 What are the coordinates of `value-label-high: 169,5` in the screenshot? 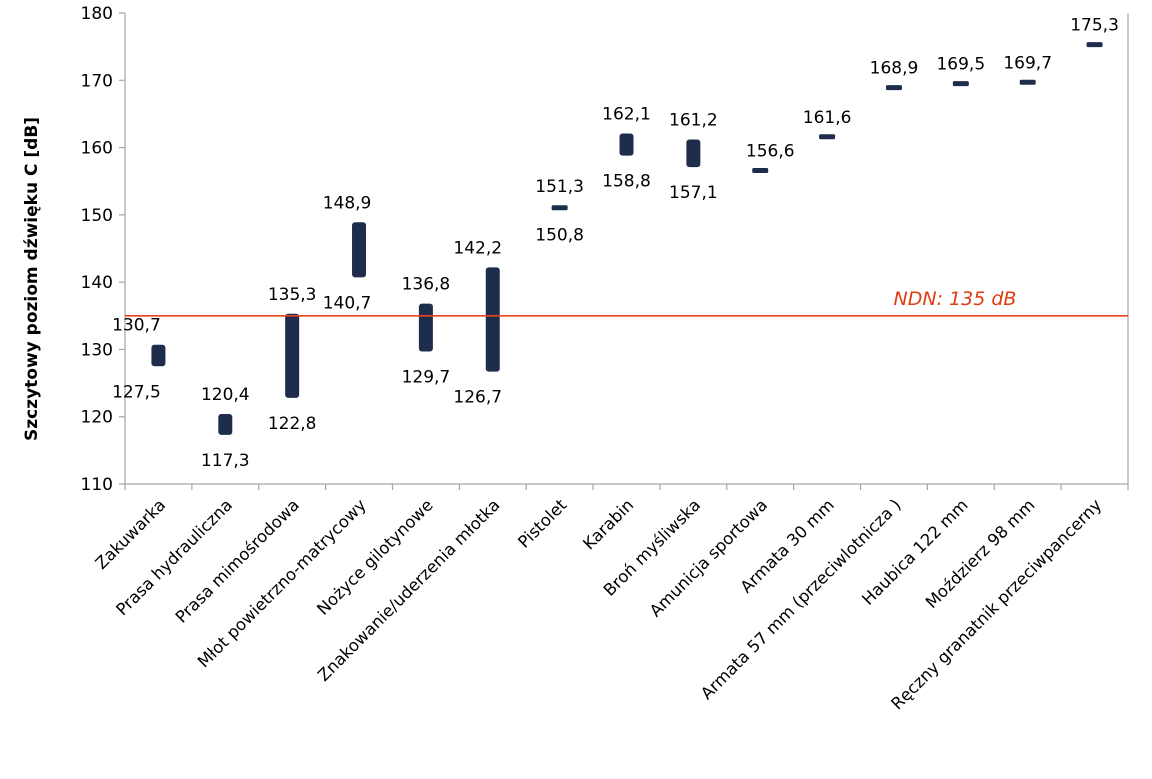 It's located at (960, 65).